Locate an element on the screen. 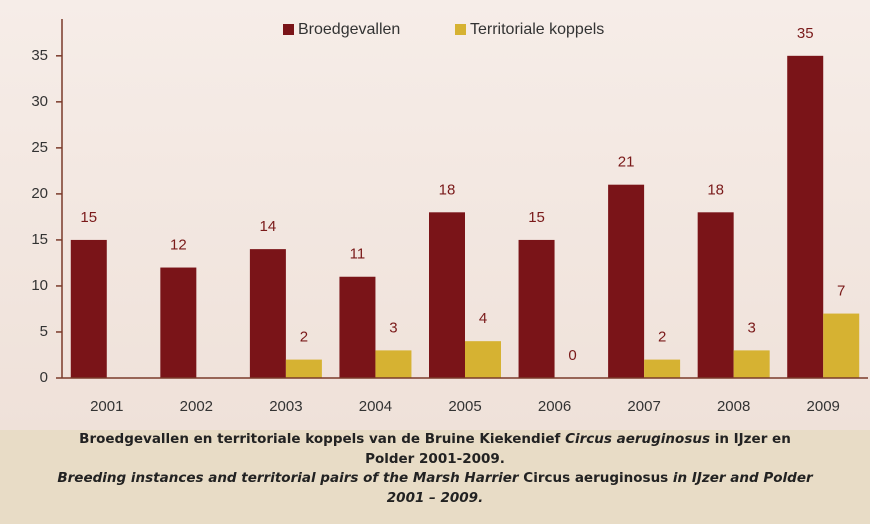 Image resolution: width=870 pixels, height=524 pixels. x-tick-label: 2002 is located at coordinates (196, 406).